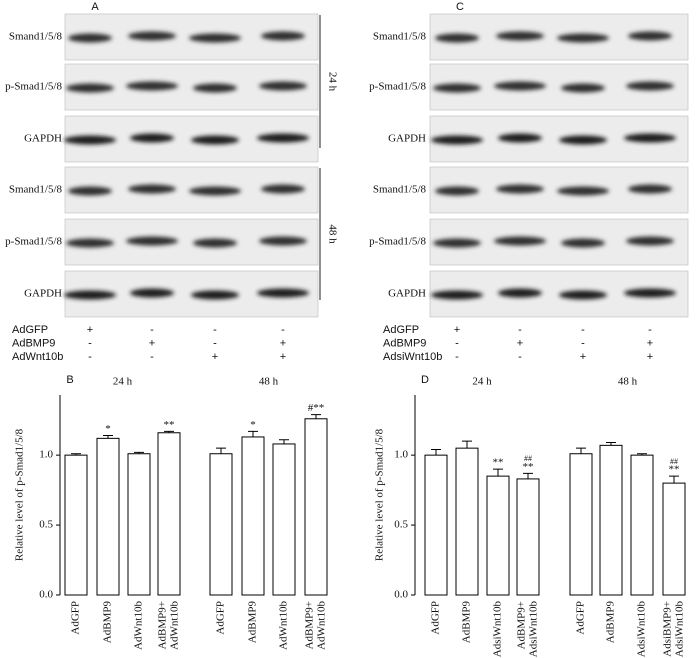 This screenshot has height=658, width=700. Describe the element at coordinates (332, 234) in the screenshot. I see `time-label: 48 h` at that location.